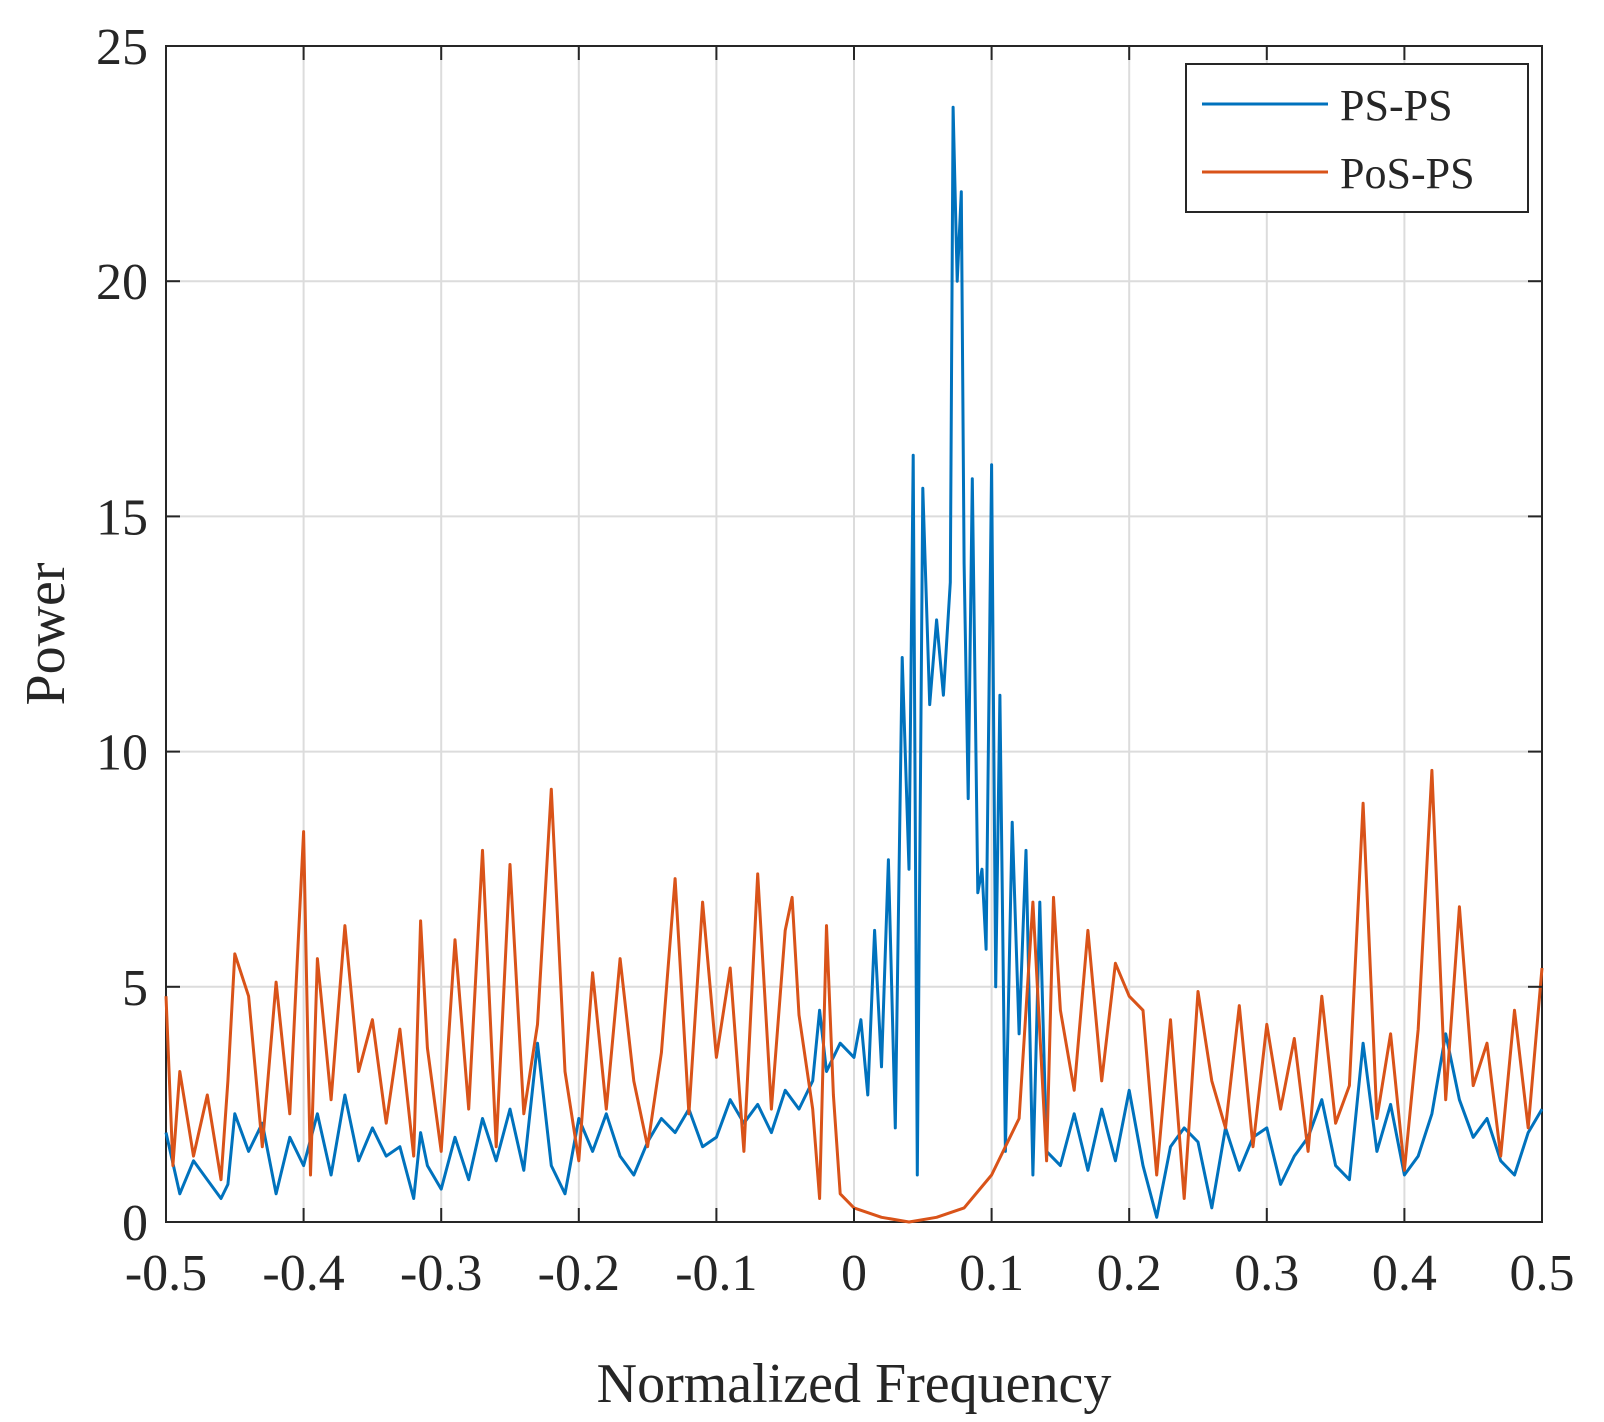  What do you see at coordinates (441, 1273) in the screenshot?
I see `x-tick-label: -0.3` at bounding box center [441, 1273].